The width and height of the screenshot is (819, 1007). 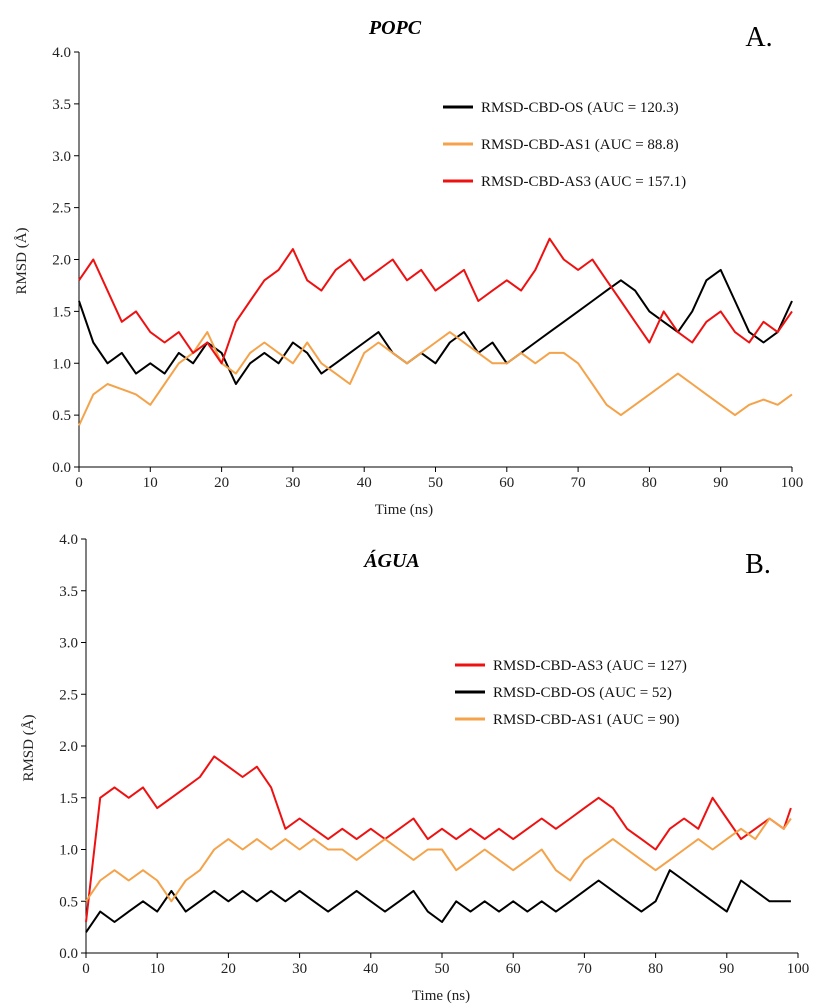 What do you see at coordinates (583, 182) in the screenshot?
I see `legend-entry: RMSD-CBD-AS3 (AUC = 157.1)` at bounding box center [583, 182].